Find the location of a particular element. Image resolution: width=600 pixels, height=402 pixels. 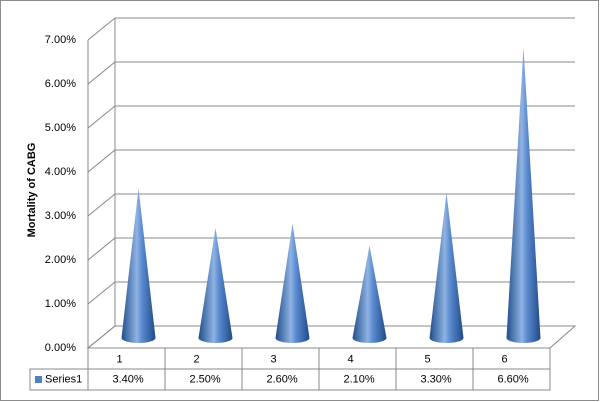

x-tick-label: 5 is located at coordinates (428, 359).